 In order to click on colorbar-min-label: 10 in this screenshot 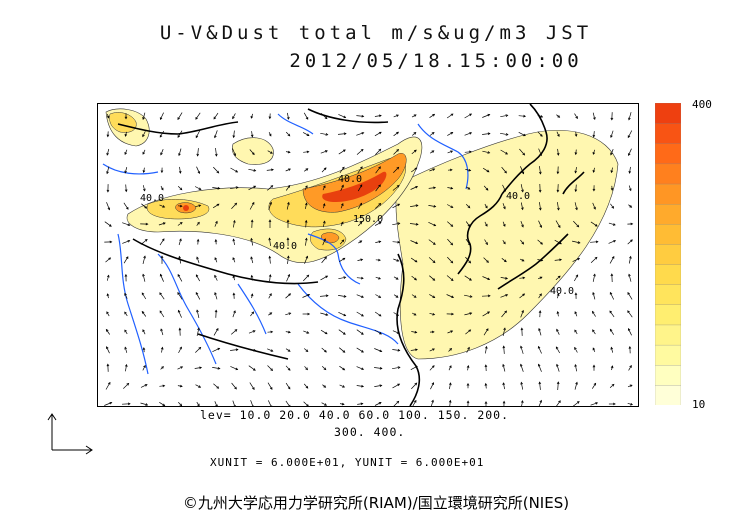, I will do `click(699, 404)`.